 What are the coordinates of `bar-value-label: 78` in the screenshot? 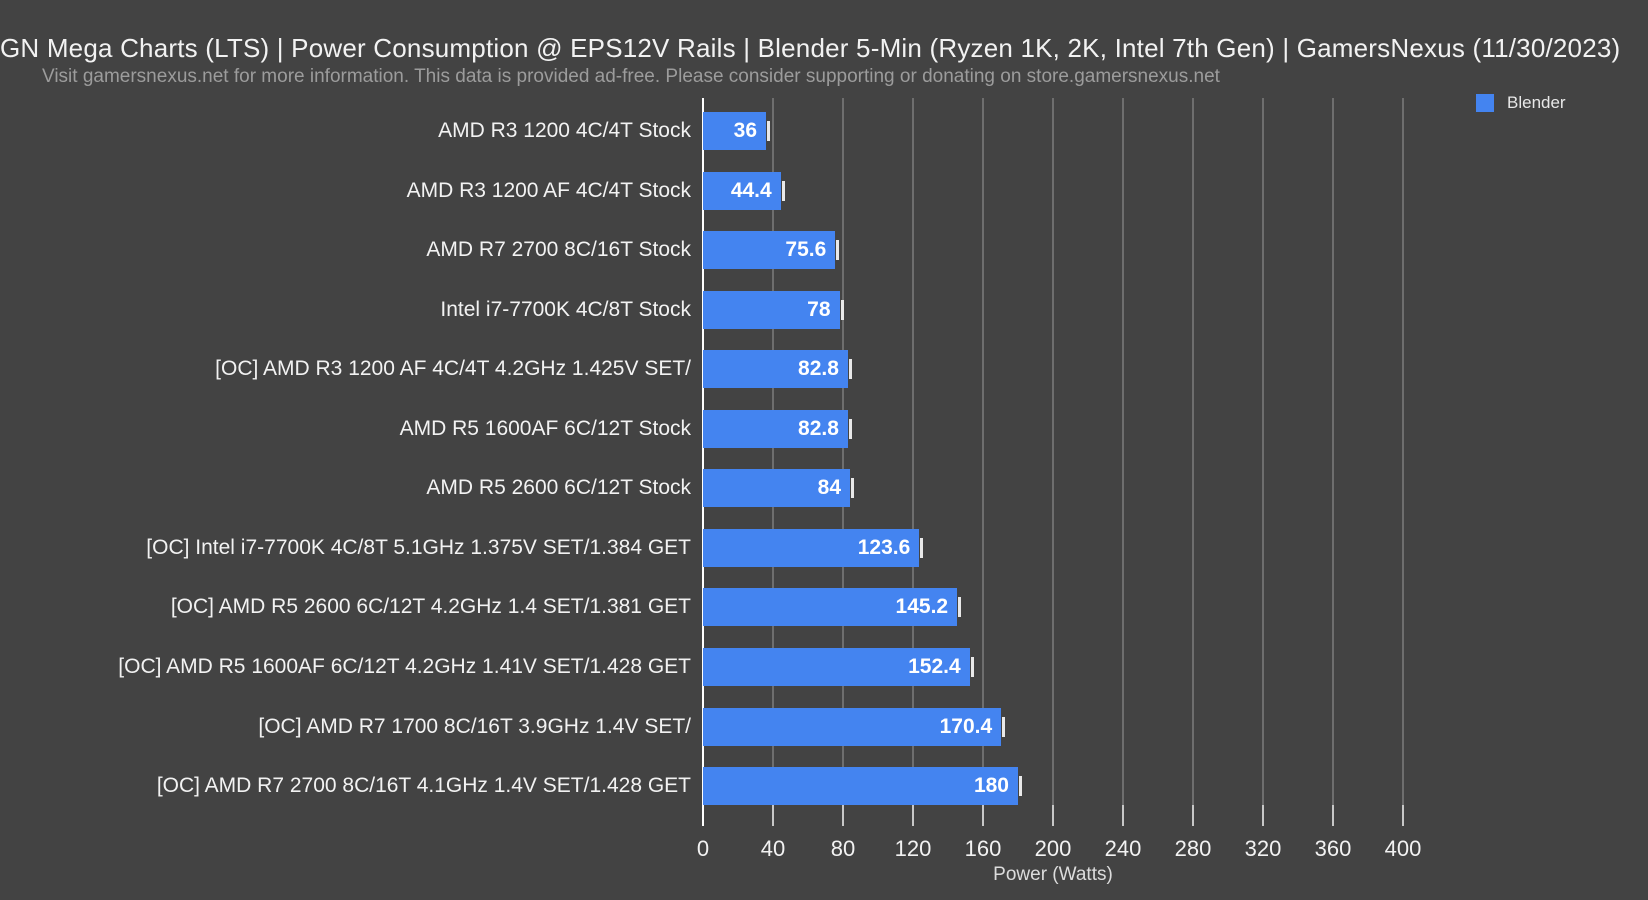 It's located at (819, 309).